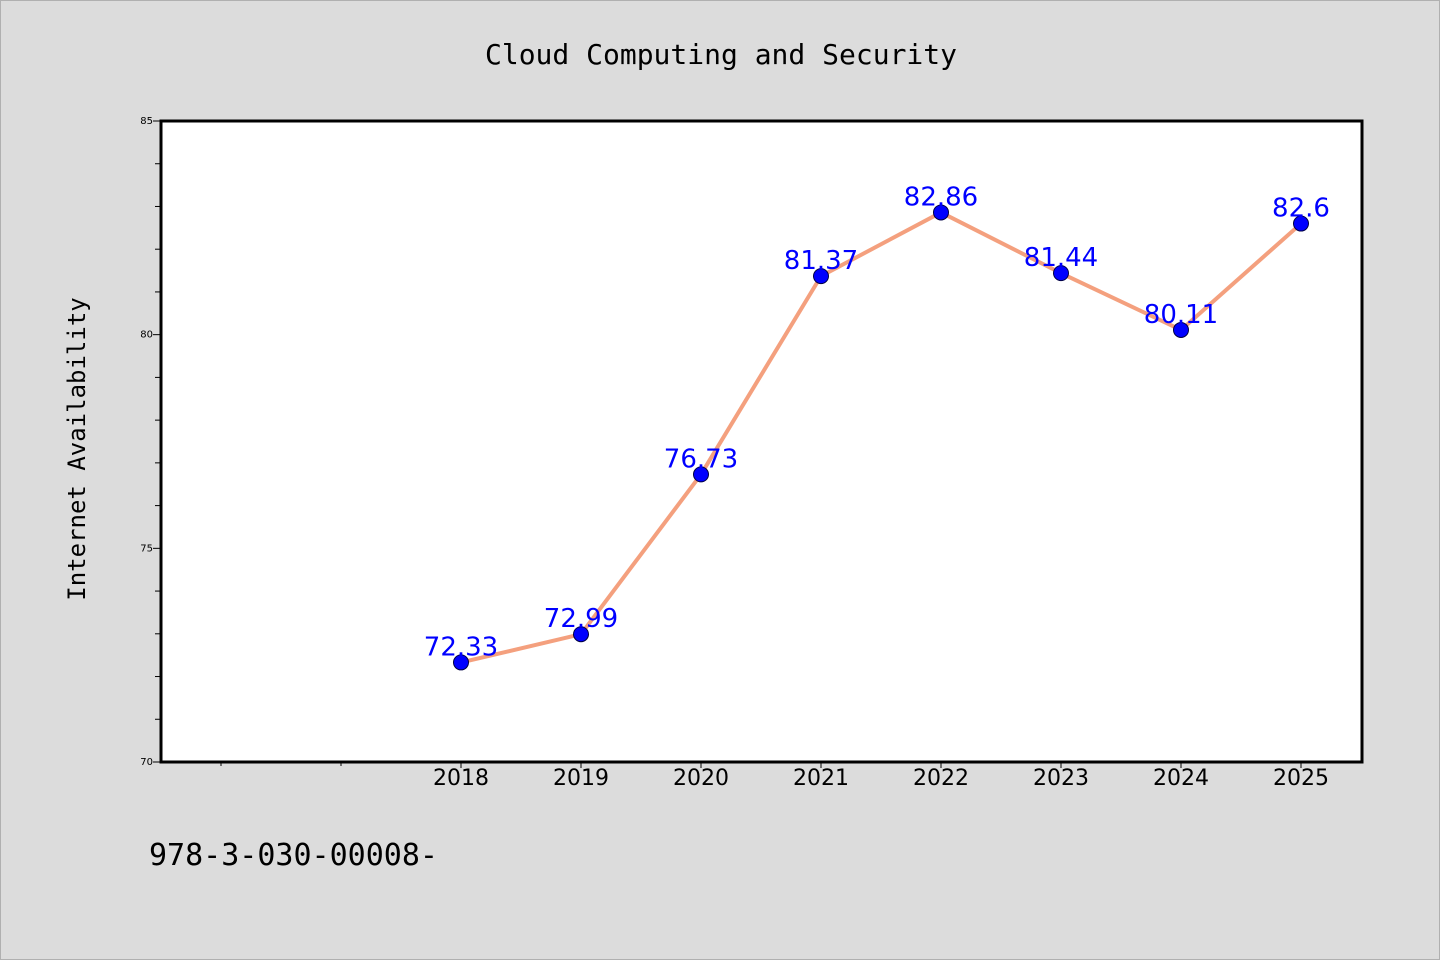 This screenshot has height=960, width=1440. I want to click on data-label: 82.86, so click(941, 197).